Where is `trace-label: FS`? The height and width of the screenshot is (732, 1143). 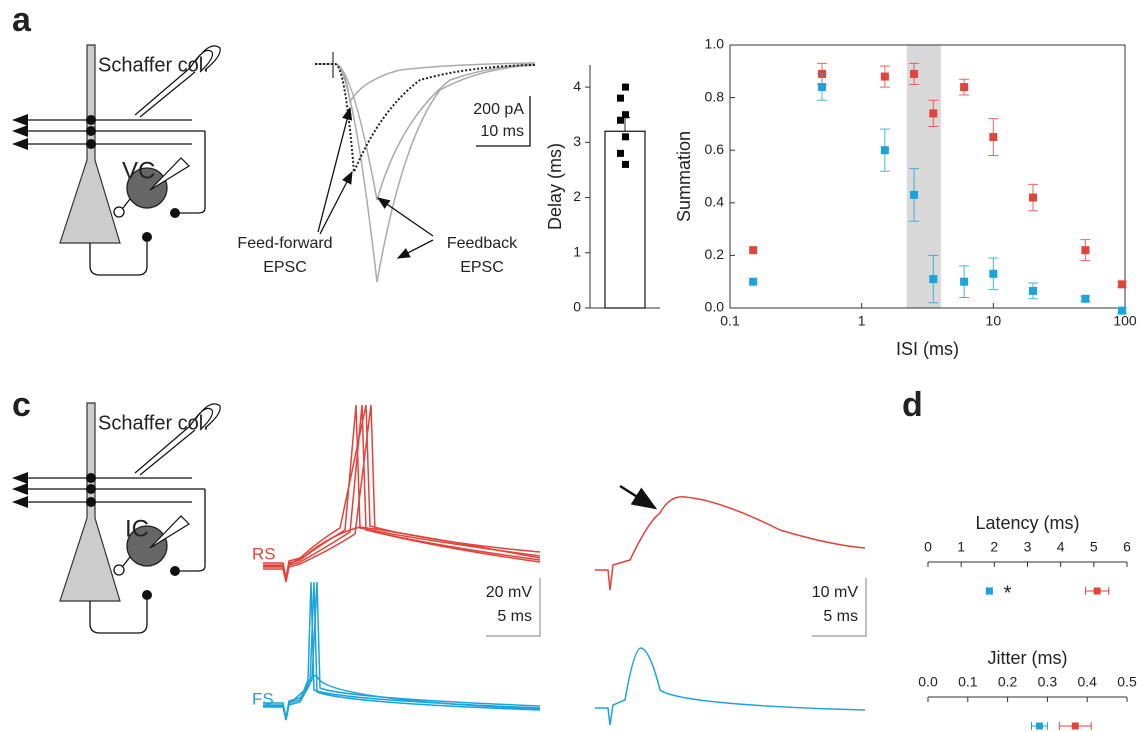 trace-label: FS is located at coordinates (263, 698).